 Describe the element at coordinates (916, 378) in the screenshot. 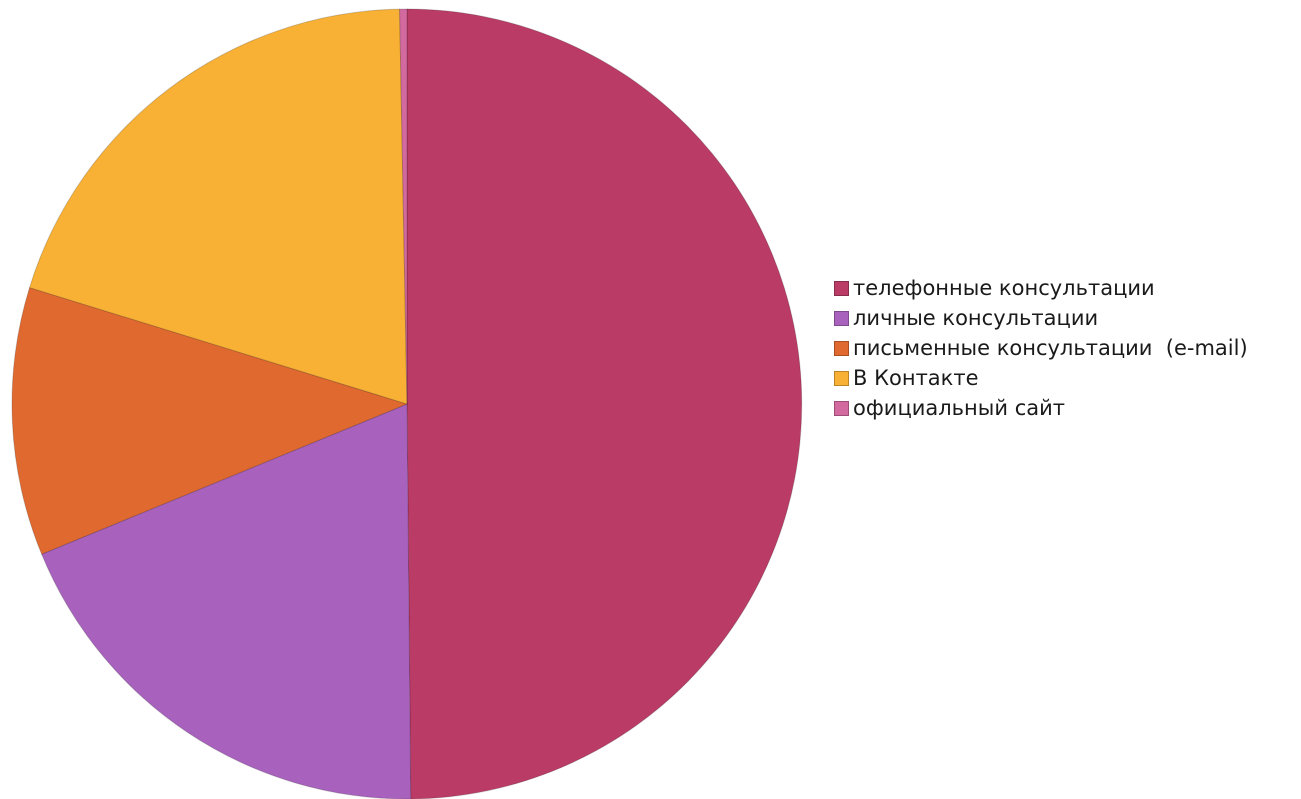

I see `legend-label: В Контакте` at that location.